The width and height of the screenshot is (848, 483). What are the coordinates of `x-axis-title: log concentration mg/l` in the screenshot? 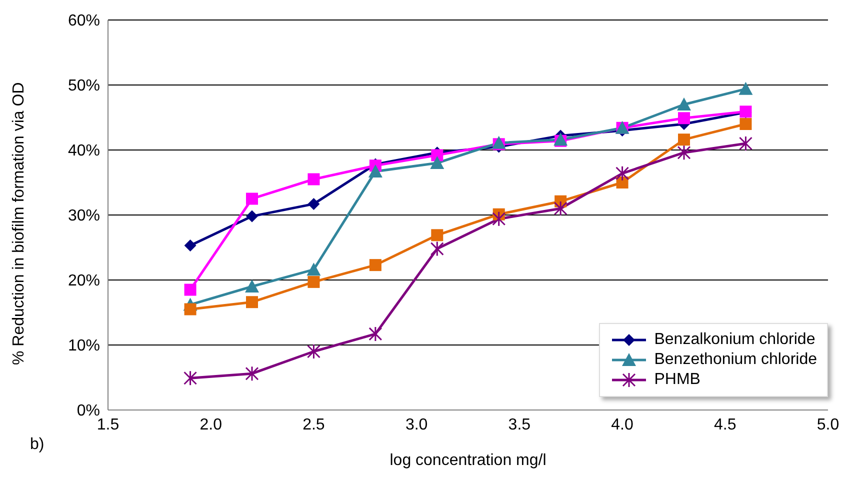 It's located at (468, 460).